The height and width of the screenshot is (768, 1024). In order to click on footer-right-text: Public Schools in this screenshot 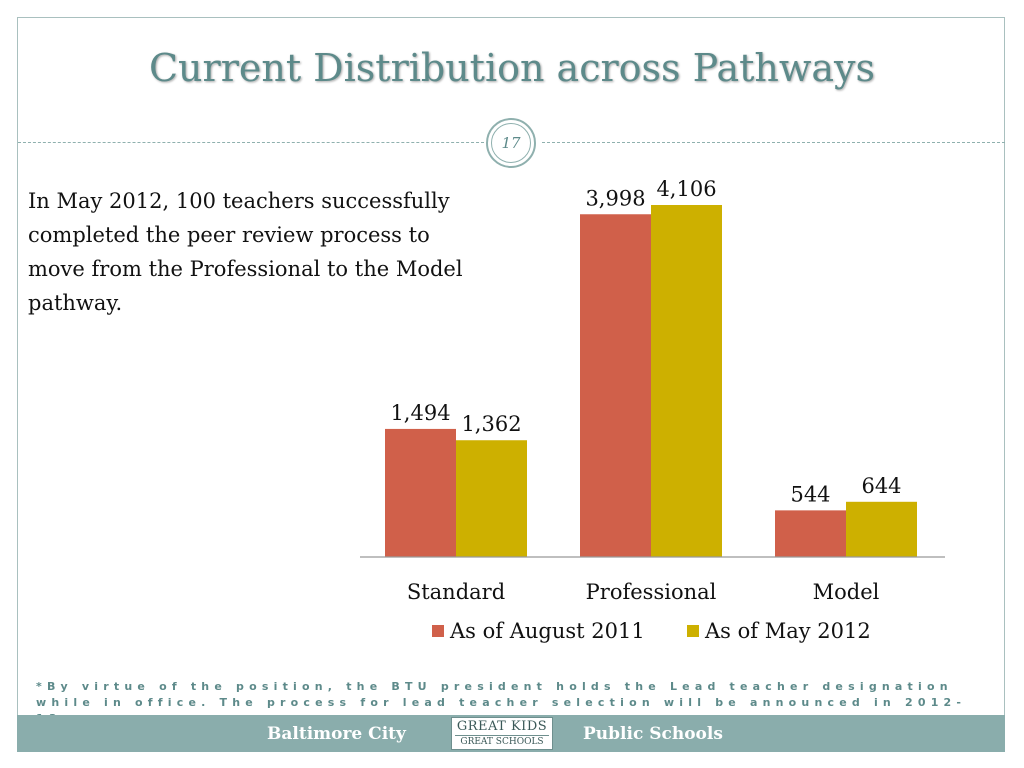, I will do `click(653, 734)`.